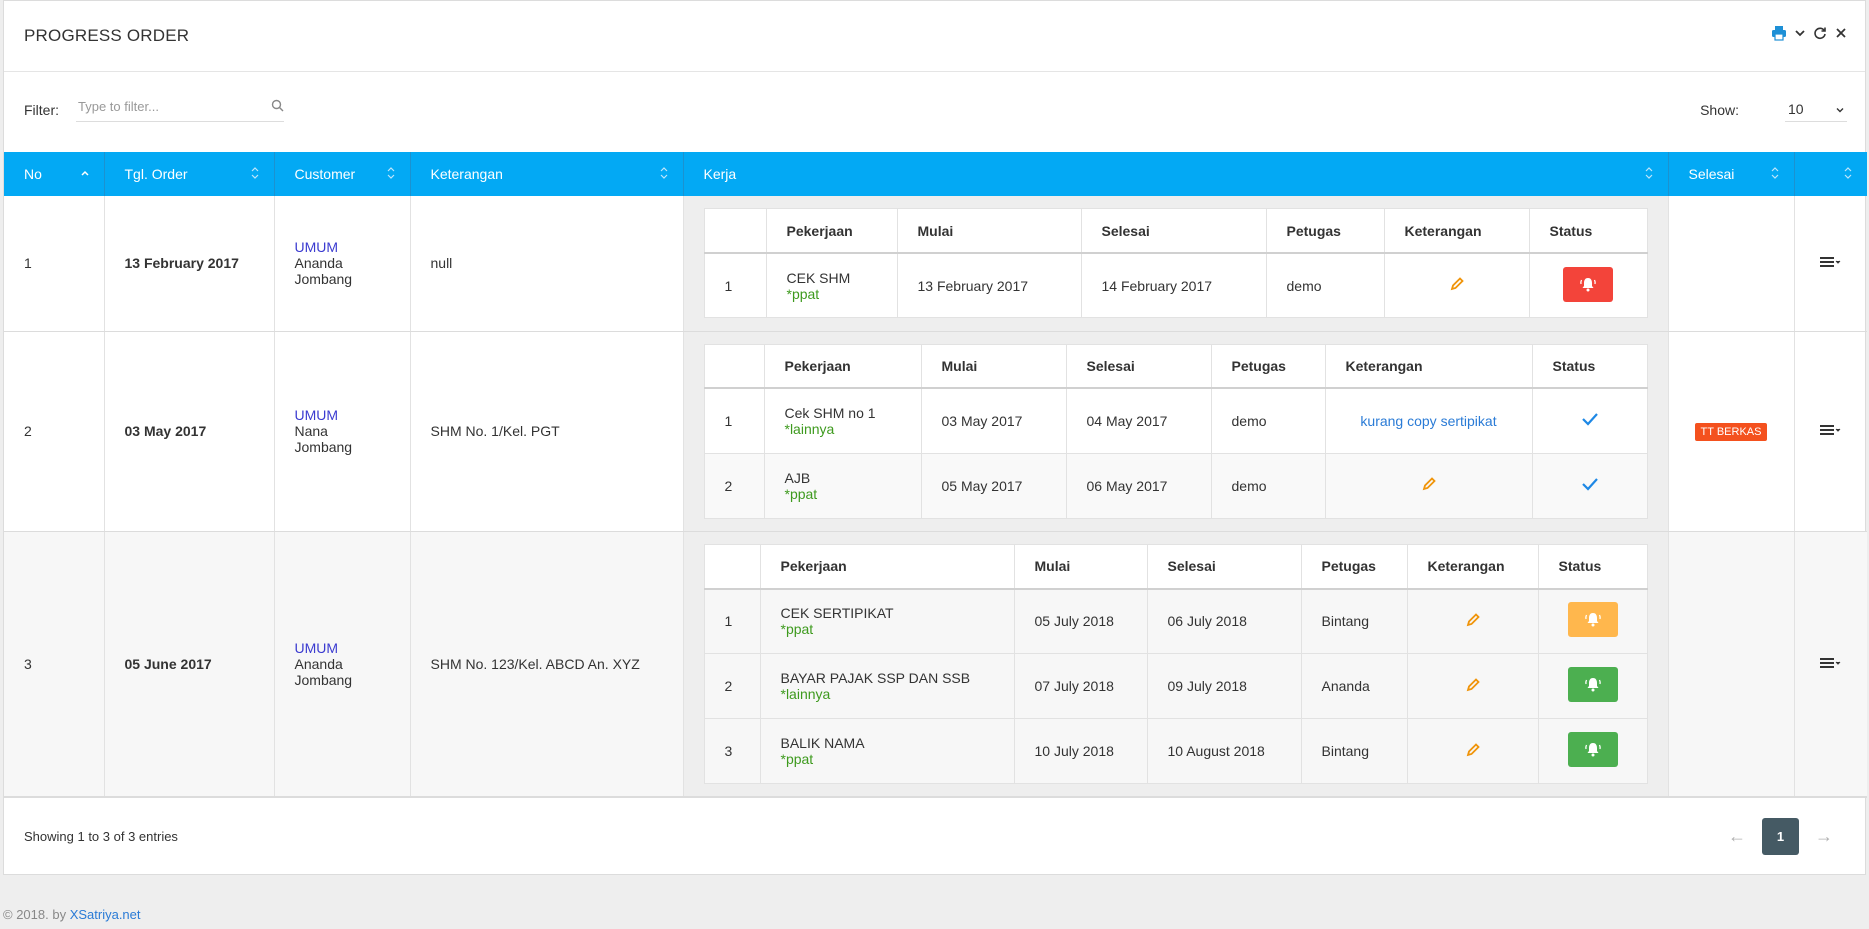  What do you see at coordinates (887, 621) in the screenshot?
I see `job-name-cell: CEK SERTIPIKAT *ppat` at bounding box center [887, 621].